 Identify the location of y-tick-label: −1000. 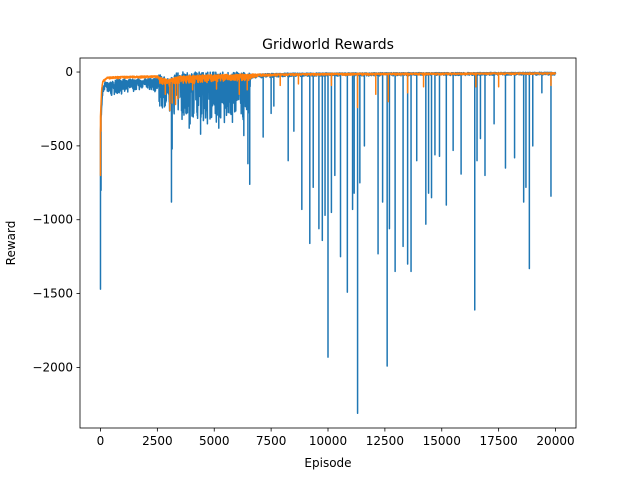
(52, 220).